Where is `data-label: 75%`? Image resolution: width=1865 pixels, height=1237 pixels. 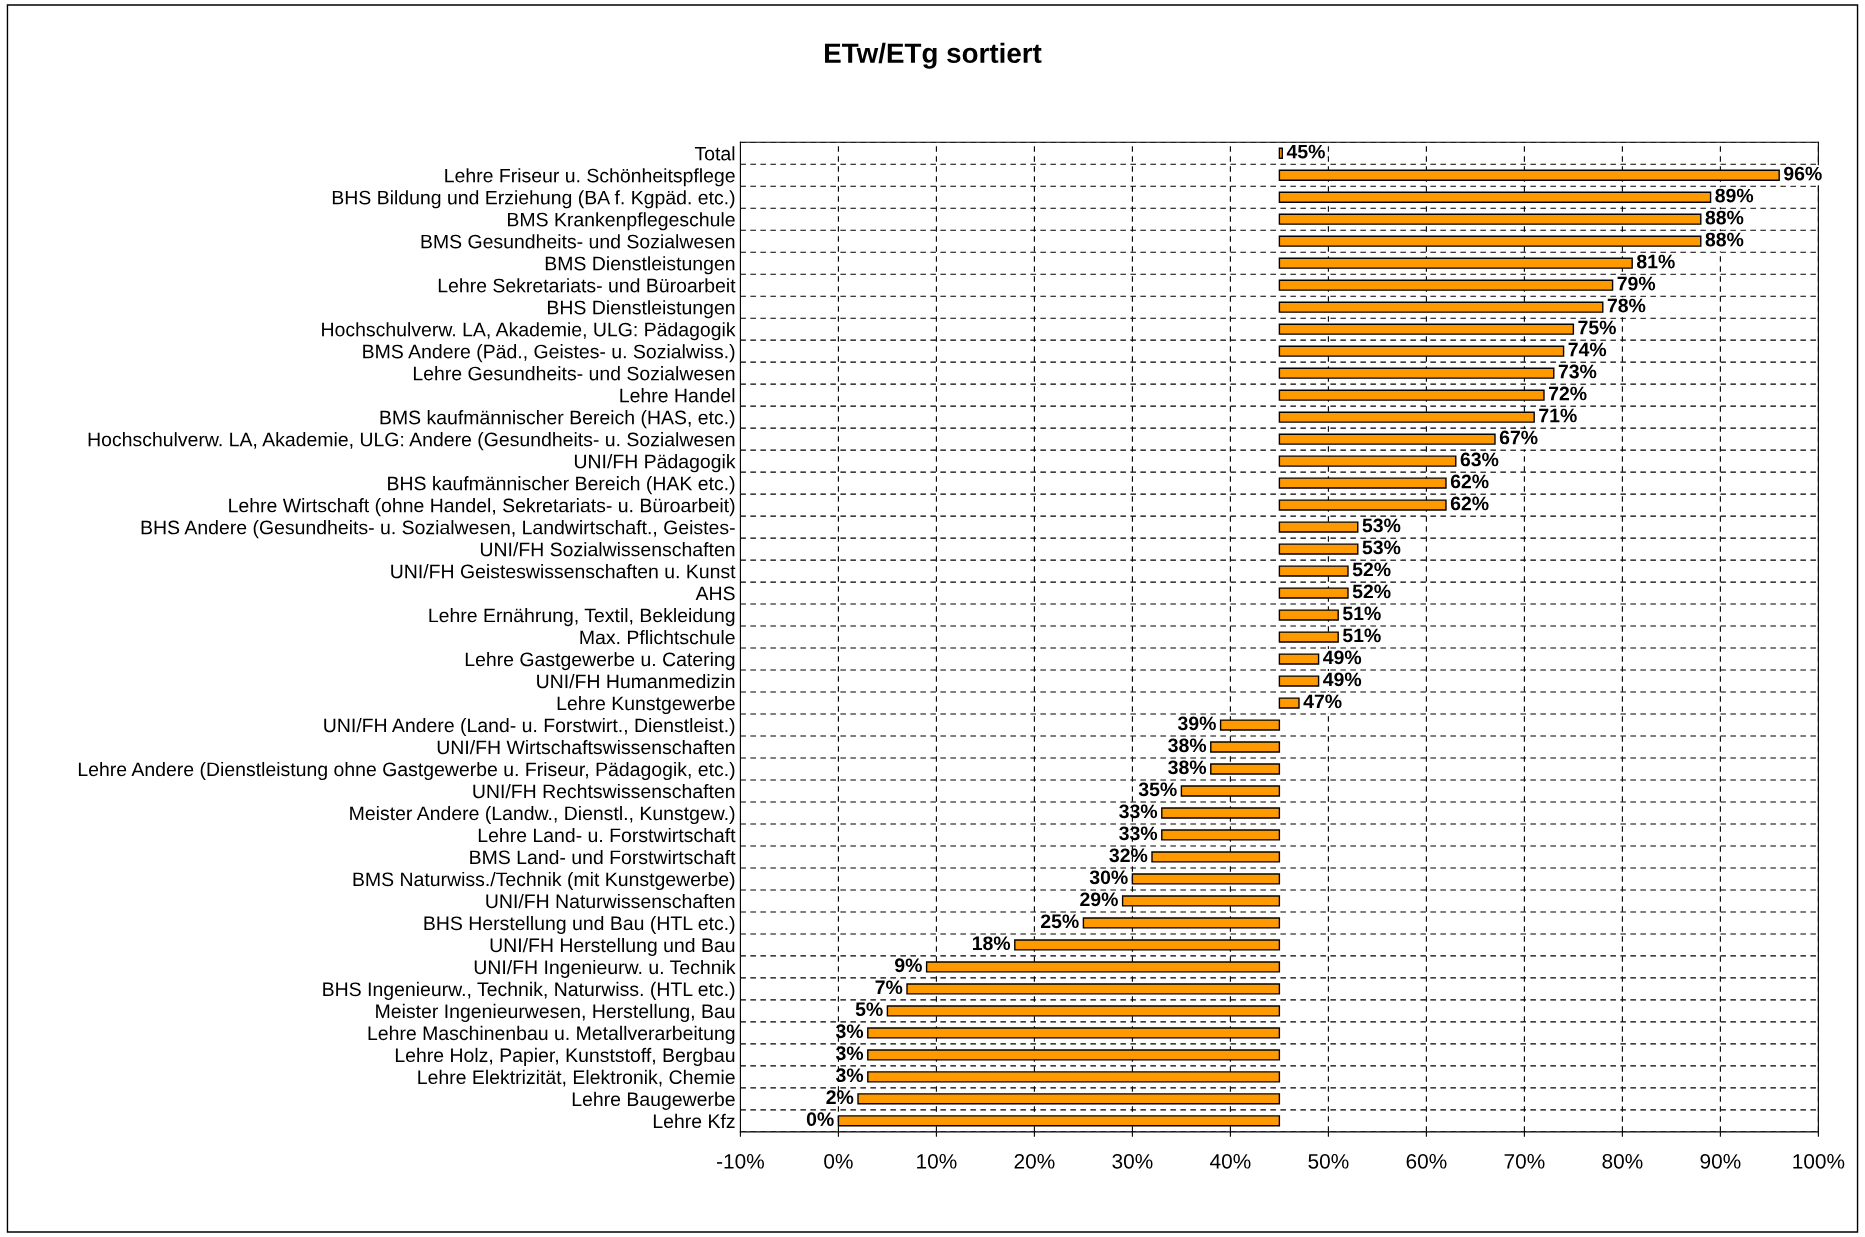
data-label: 75% is located at coordinates (1597, 327).